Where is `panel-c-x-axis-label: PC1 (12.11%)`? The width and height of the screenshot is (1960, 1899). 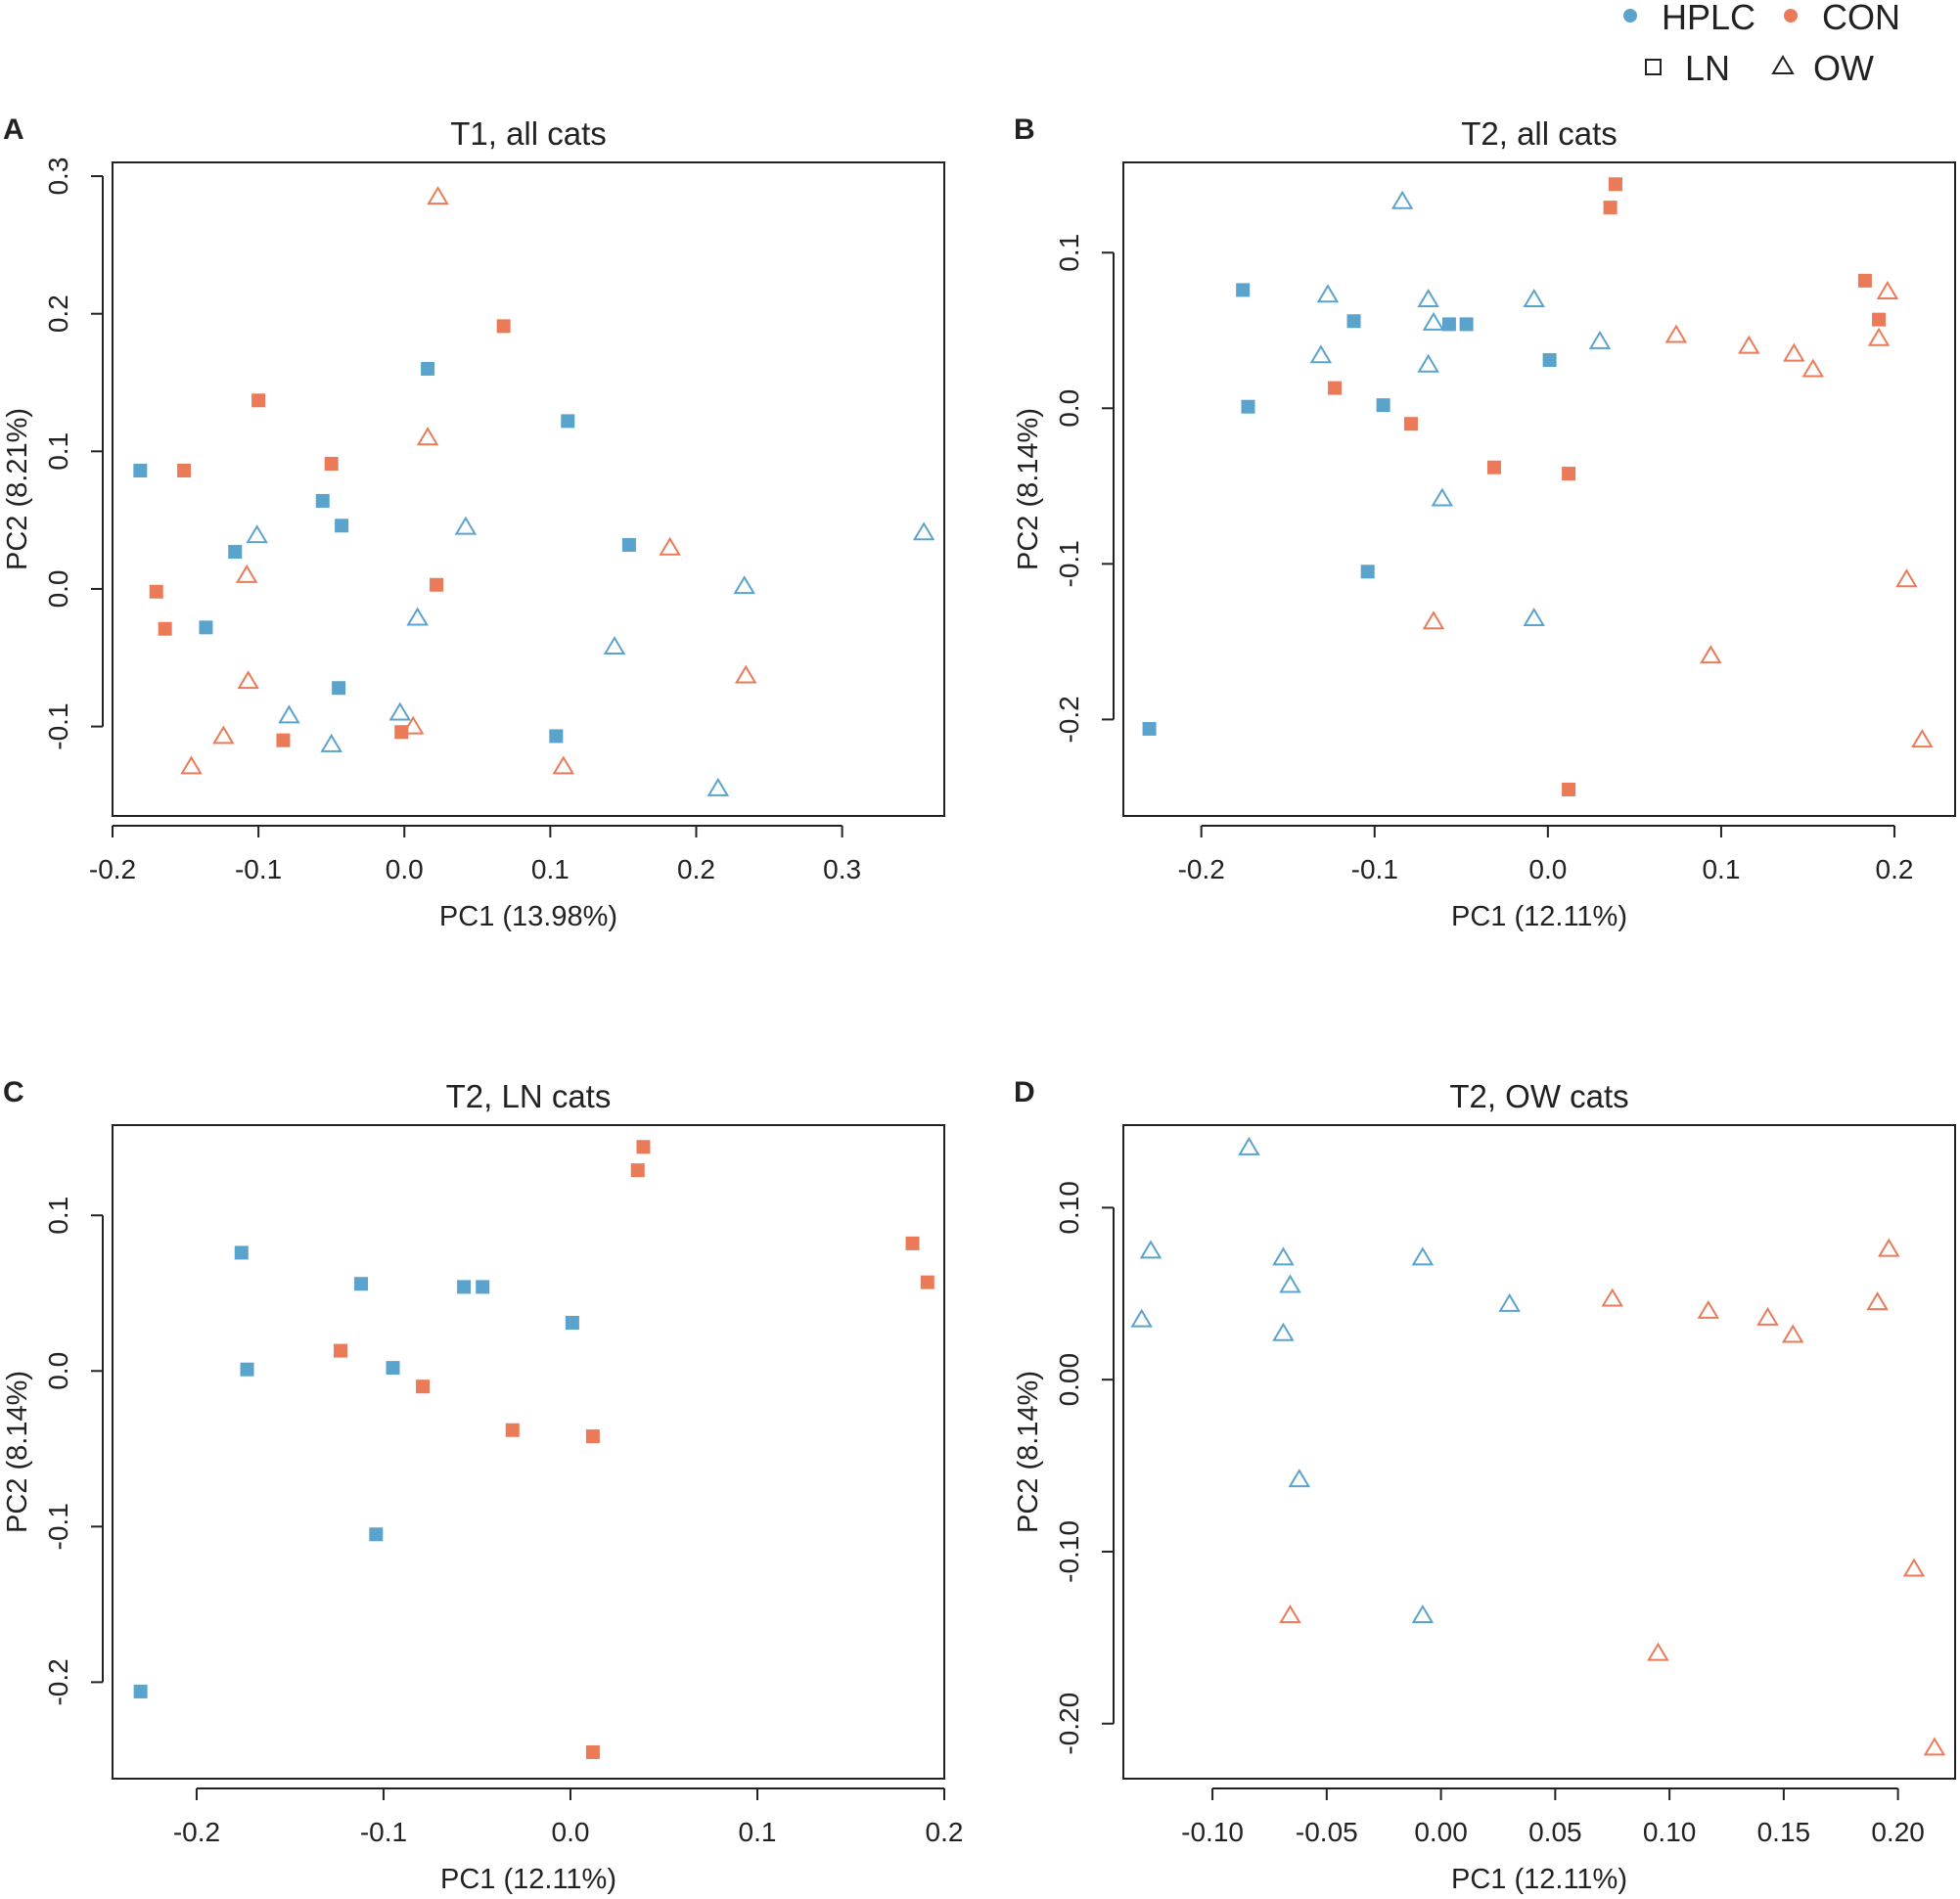 panel-c-x-axis-label: PC1 (12.11%) is located at coordinates (528, 1880).